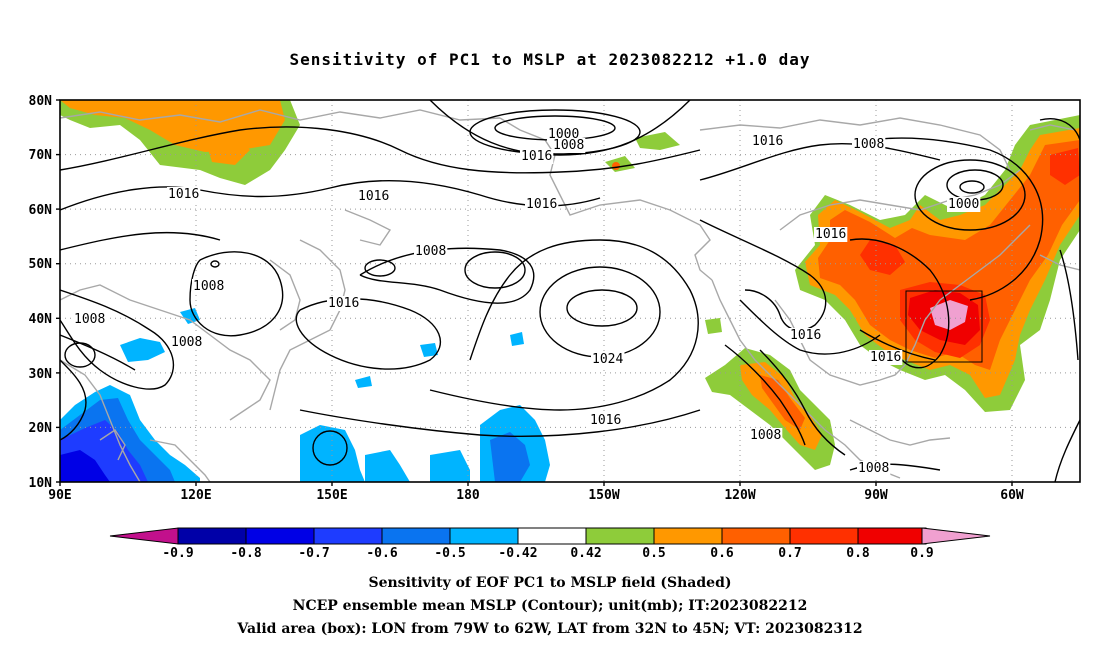 Image resolution: width=1100 pixels, height=650 pixels. Describe the element at coordinates (468, 495) in the screenshot. I see `lon-label: 180` at that location.